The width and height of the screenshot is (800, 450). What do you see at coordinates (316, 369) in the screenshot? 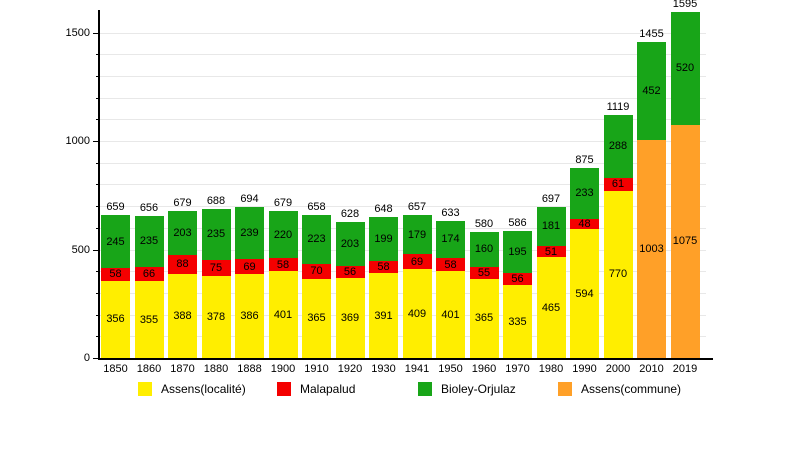
I see `x-axis-label: 1910` at bounding box center [316, 369].